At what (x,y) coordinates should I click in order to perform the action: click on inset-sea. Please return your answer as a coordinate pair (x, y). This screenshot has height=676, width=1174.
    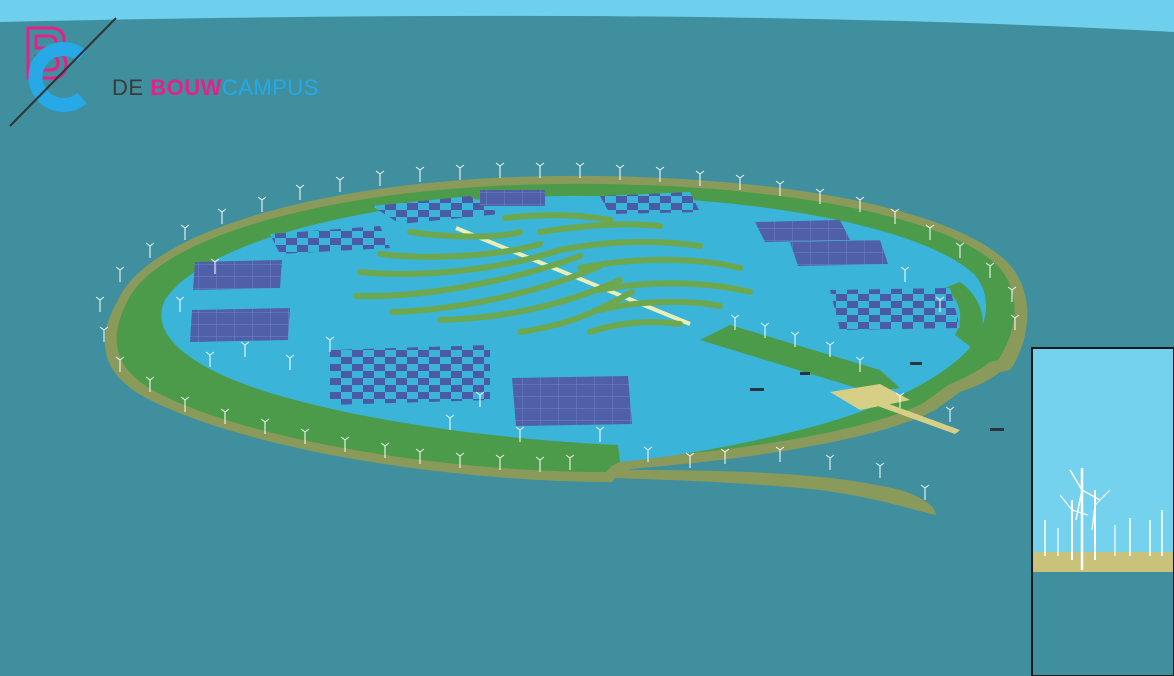
    Looking at the image, I should click on (1103, 624).